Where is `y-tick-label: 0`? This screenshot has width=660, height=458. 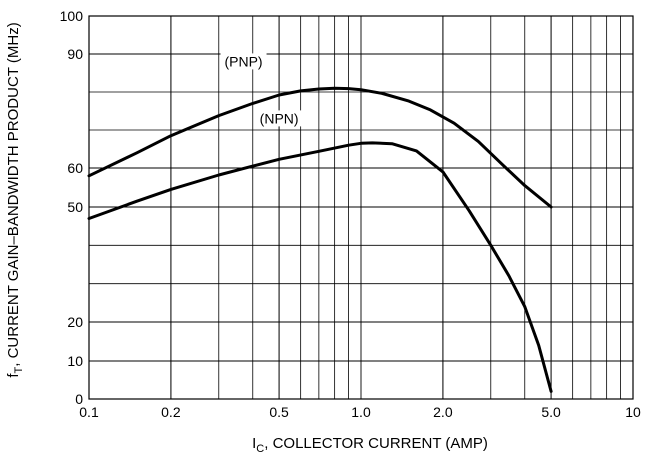 y-tick-label: 0 is located at coordinates (79, 399).